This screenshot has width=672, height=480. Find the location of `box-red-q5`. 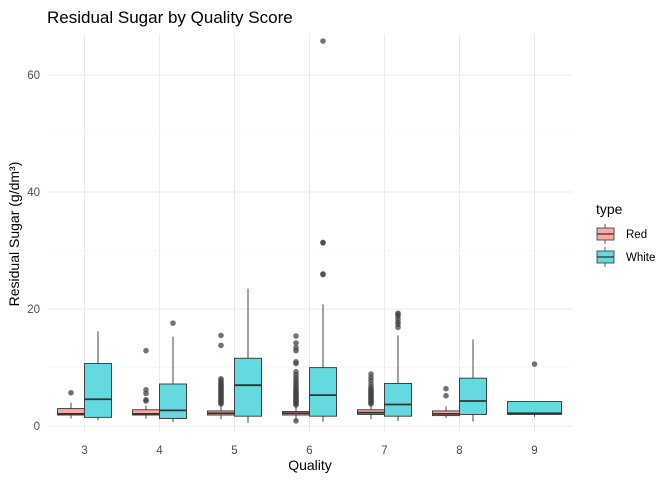

box-red-q5 is located at coordinates (221, 376).